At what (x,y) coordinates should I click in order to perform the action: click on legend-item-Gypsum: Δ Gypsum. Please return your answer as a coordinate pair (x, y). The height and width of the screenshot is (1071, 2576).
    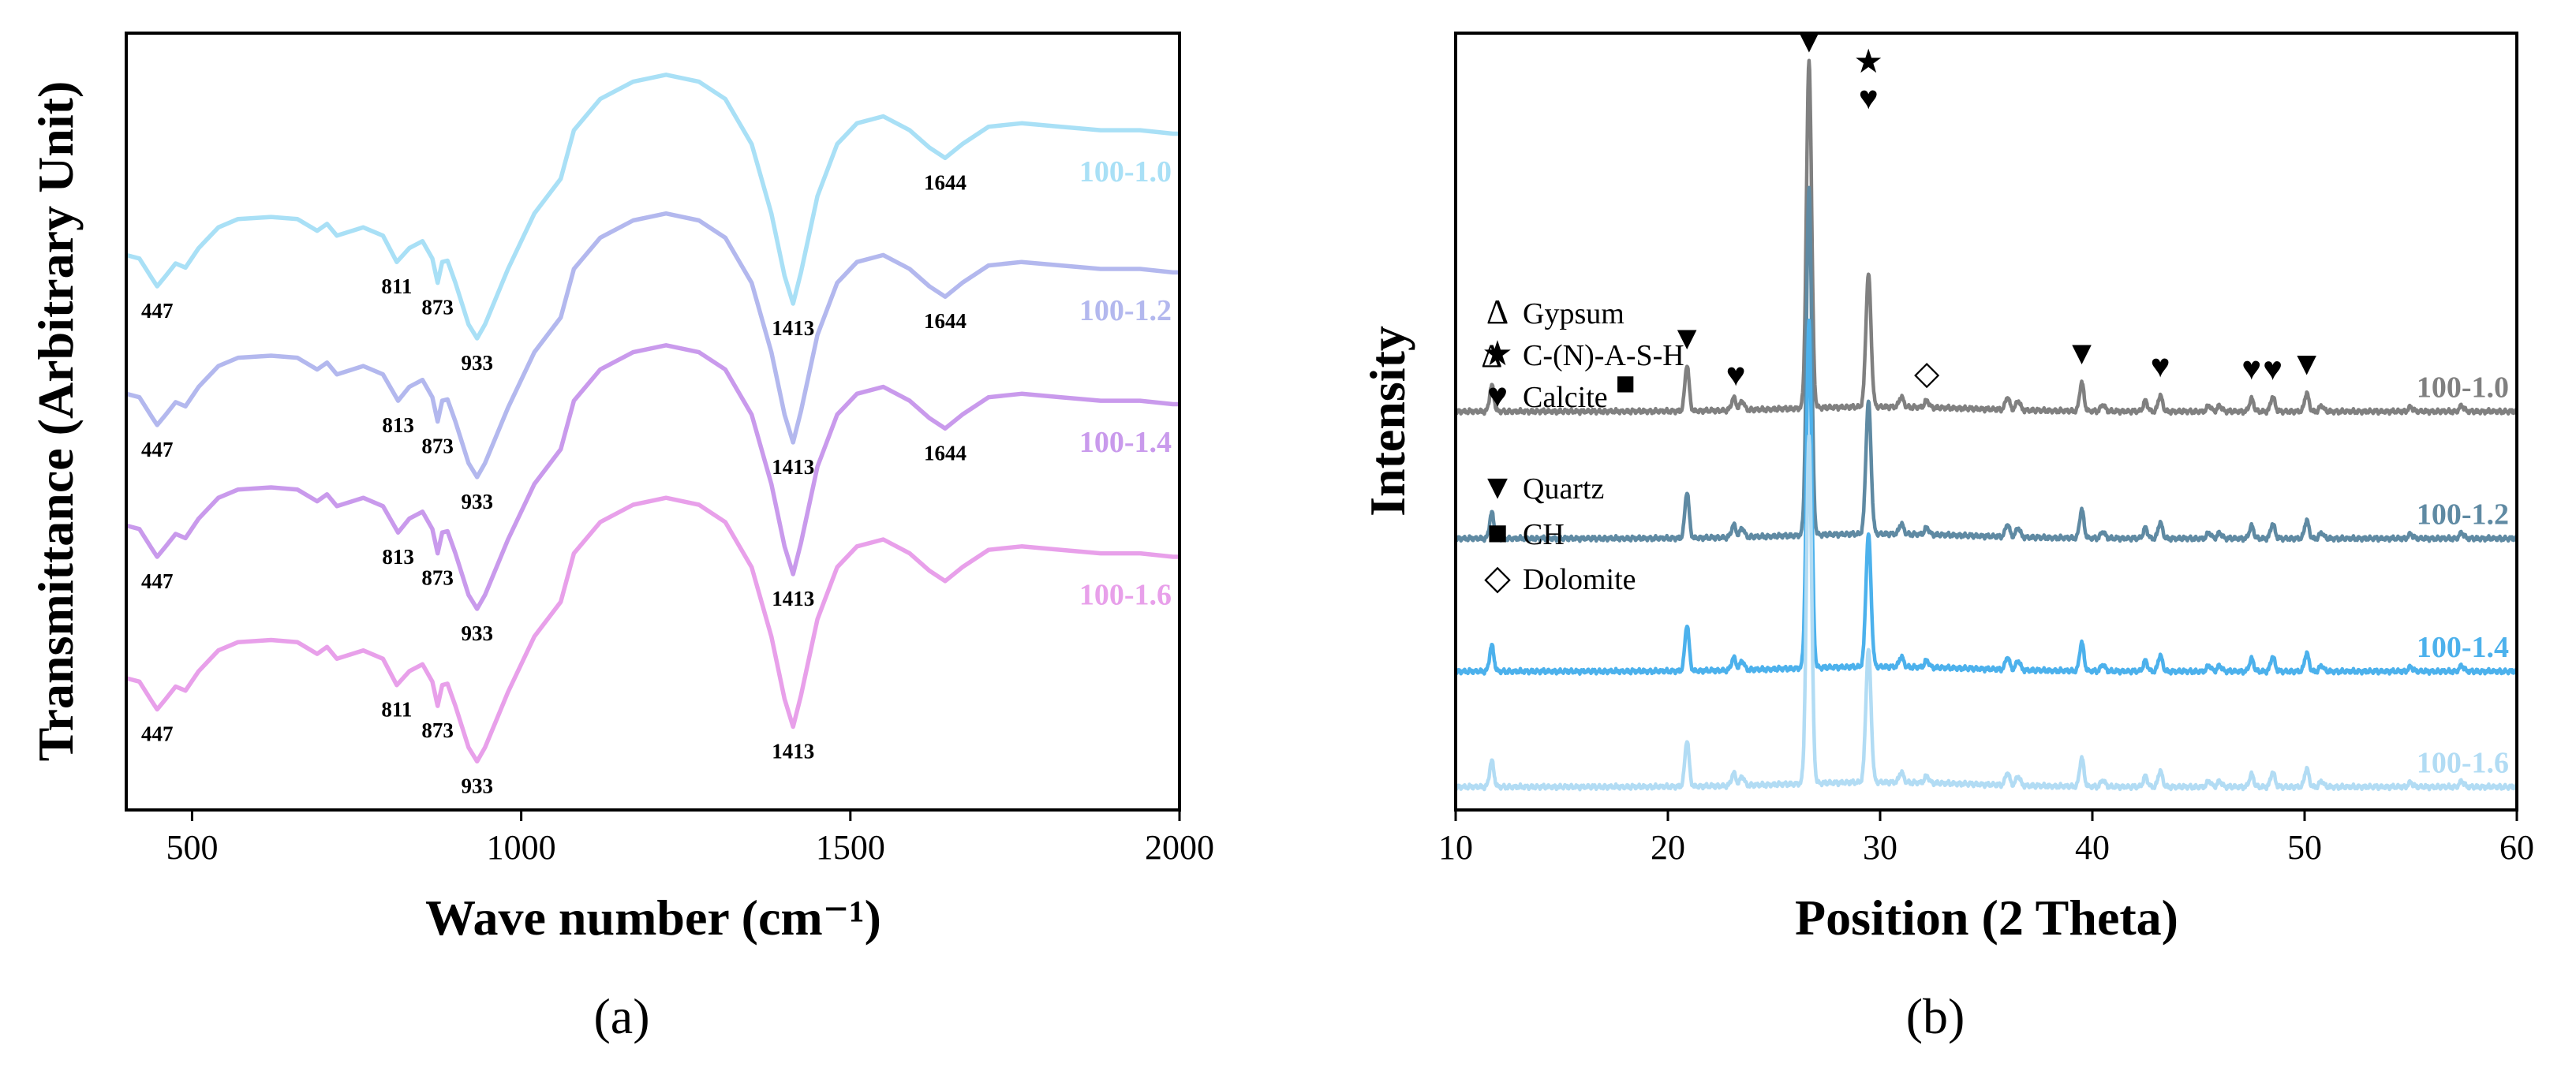
    Looking at the image, I should click on (1555, 312).